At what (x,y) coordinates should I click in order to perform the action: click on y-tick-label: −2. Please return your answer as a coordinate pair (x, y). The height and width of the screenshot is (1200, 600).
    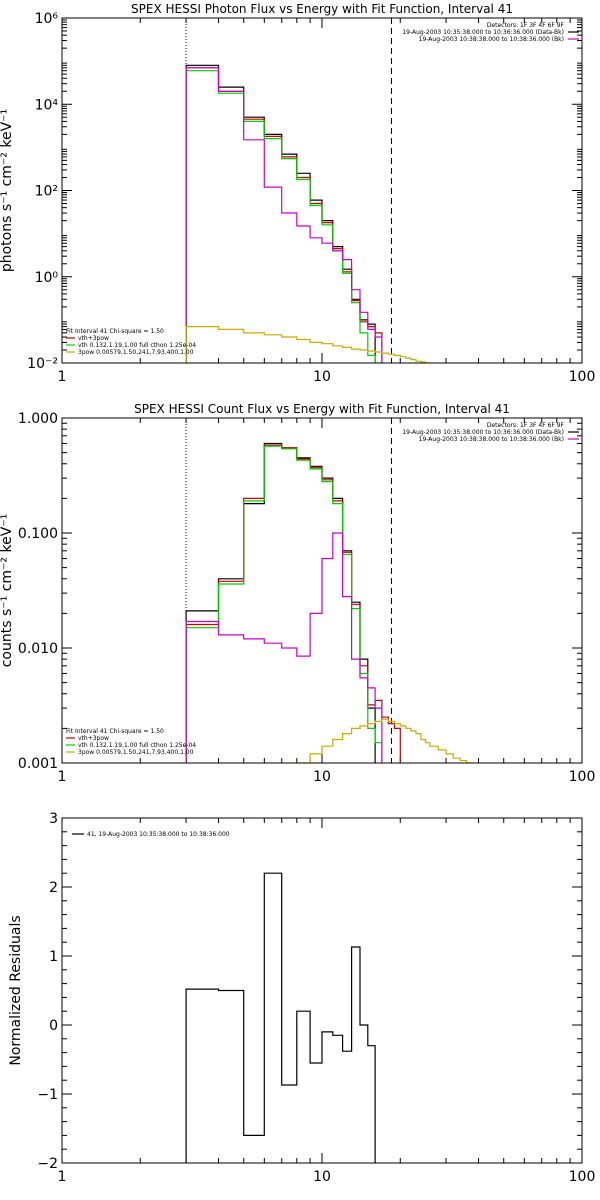
    Looking at the image, I should click on (47, 1164).